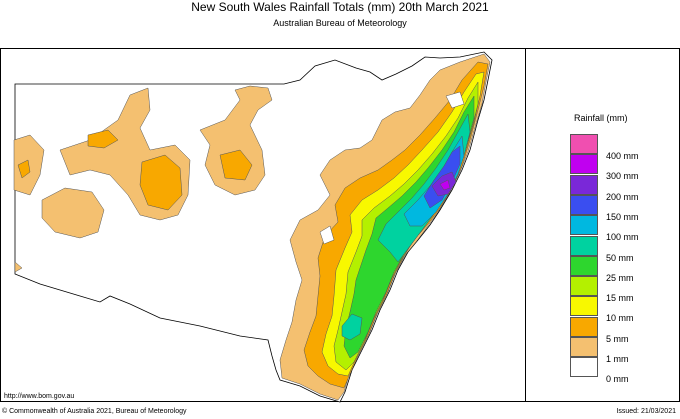  I want to click on rain-cell-300mm, so click(445, 185).